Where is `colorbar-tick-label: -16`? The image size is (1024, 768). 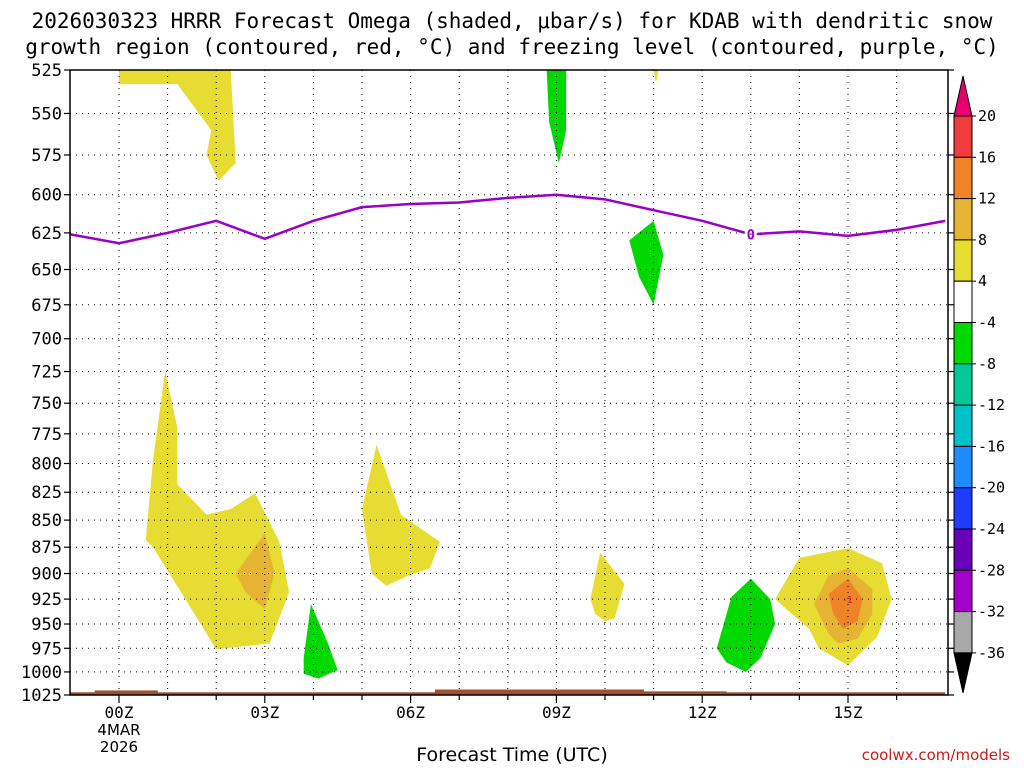 colorbar-tick-label: -16 is located at coordinates (991, 446).